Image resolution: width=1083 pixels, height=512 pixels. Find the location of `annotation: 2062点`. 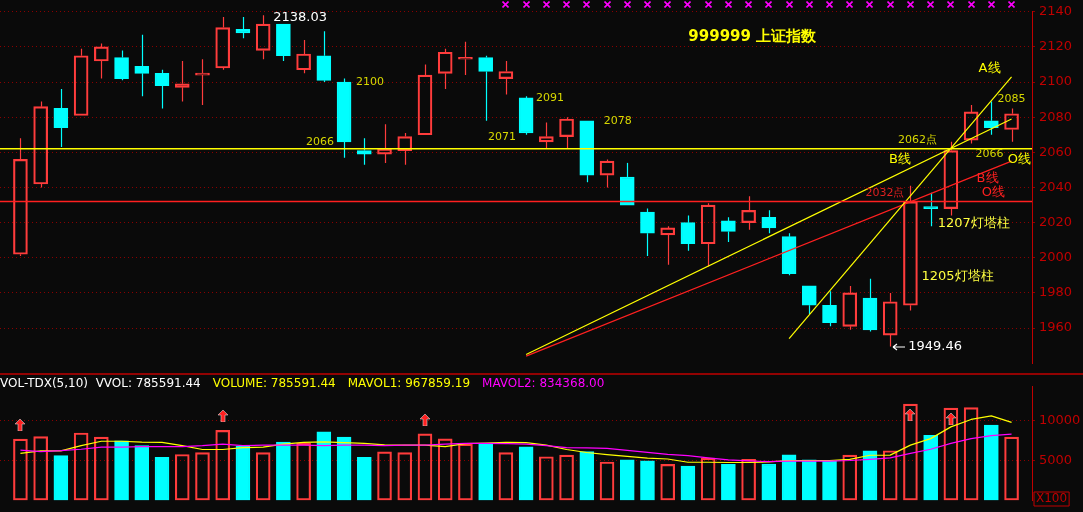

annotation: 2062点 is located at coordinates (917, 139).